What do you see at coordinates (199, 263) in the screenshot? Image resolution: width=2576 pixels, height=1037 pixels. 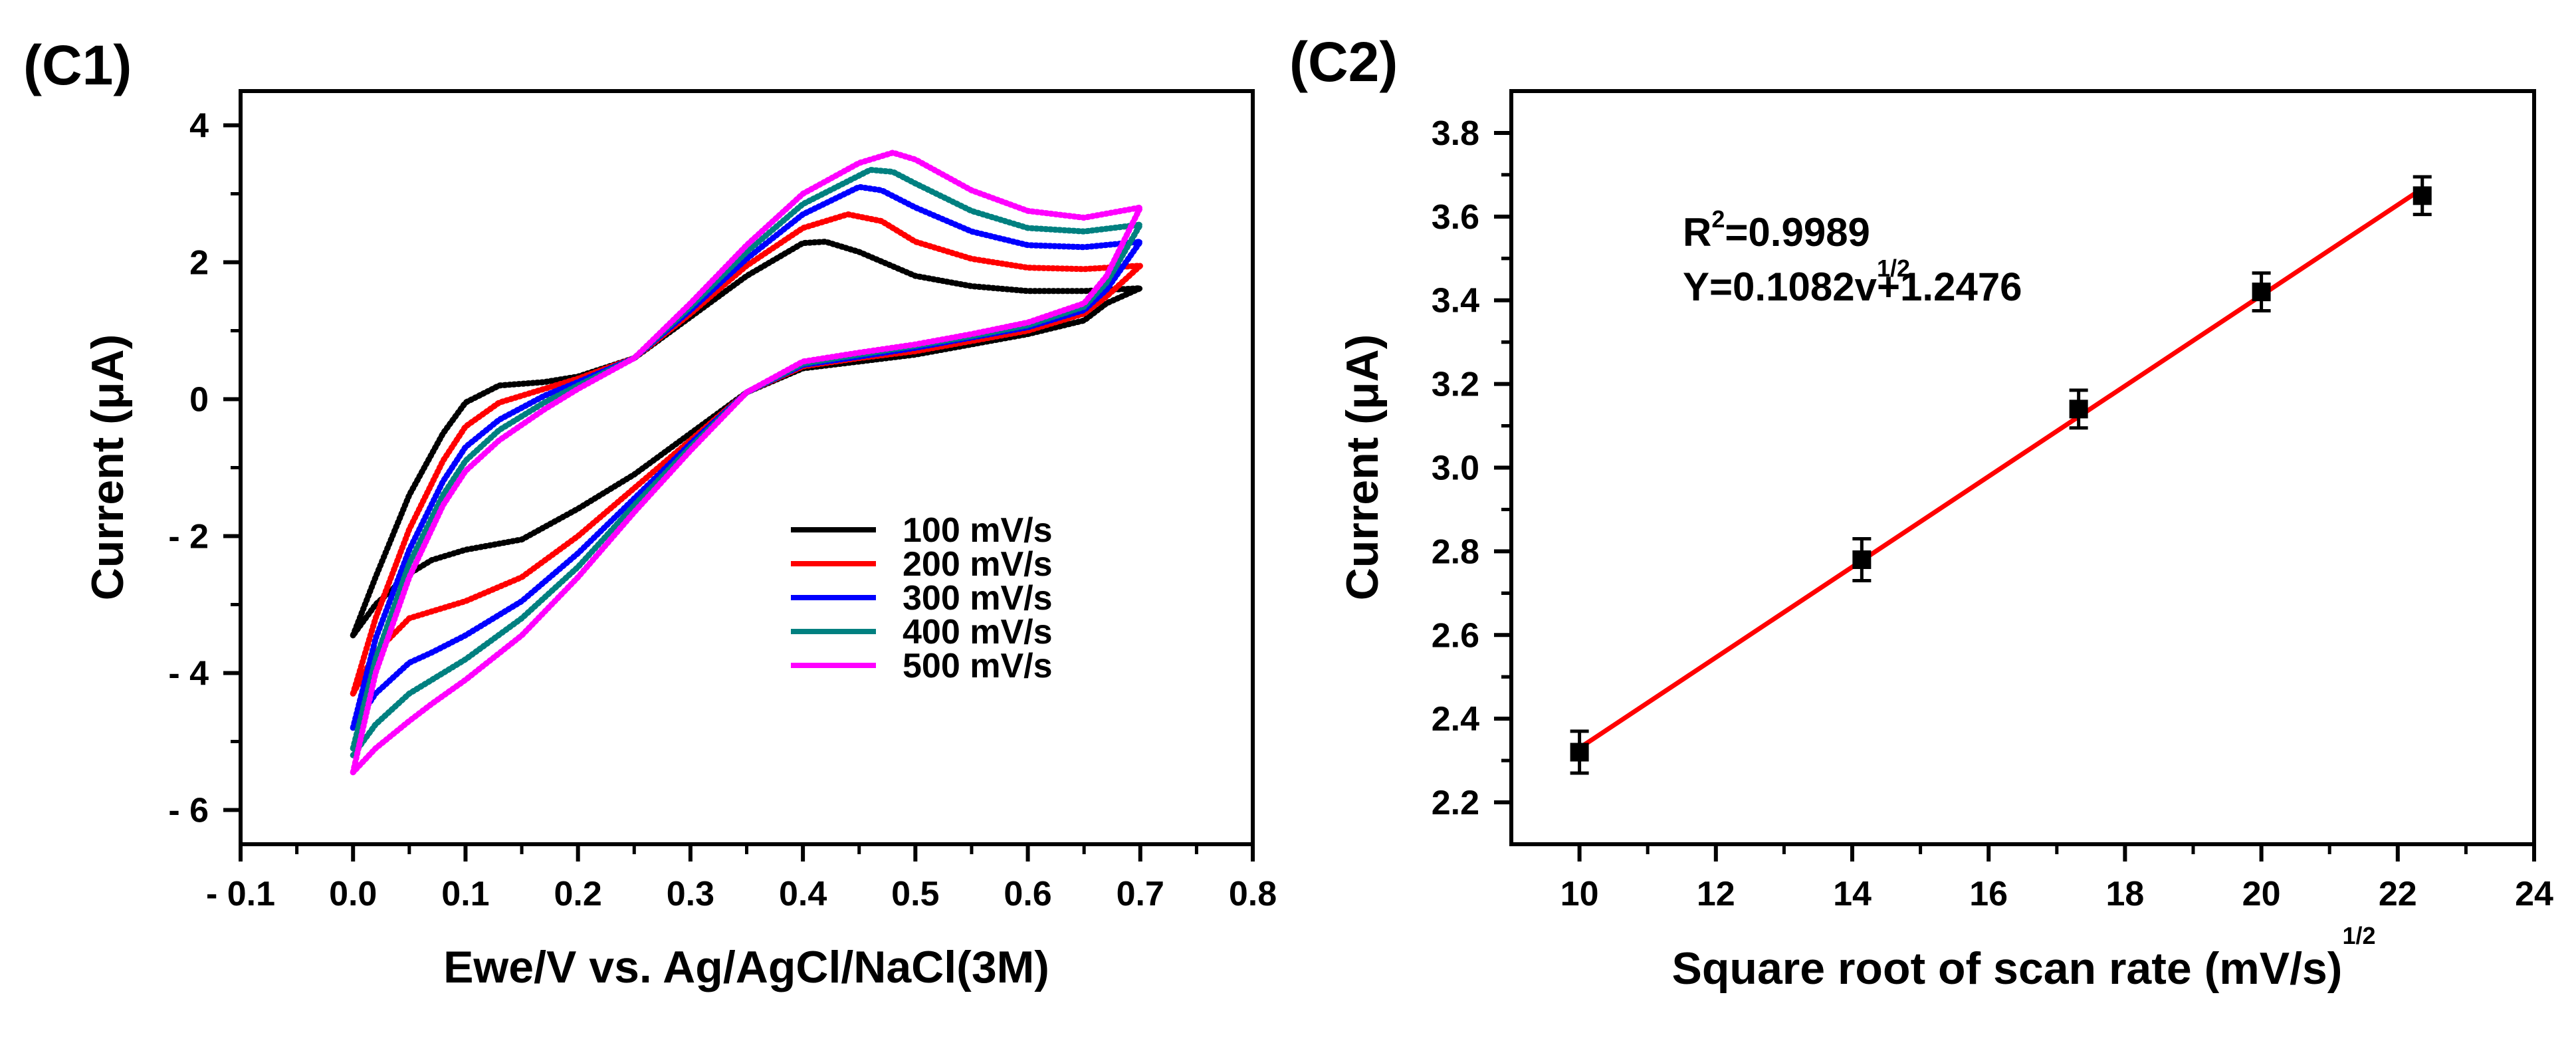 I see `cv-y-tick-label: 2` at bounding box center [199, 263].